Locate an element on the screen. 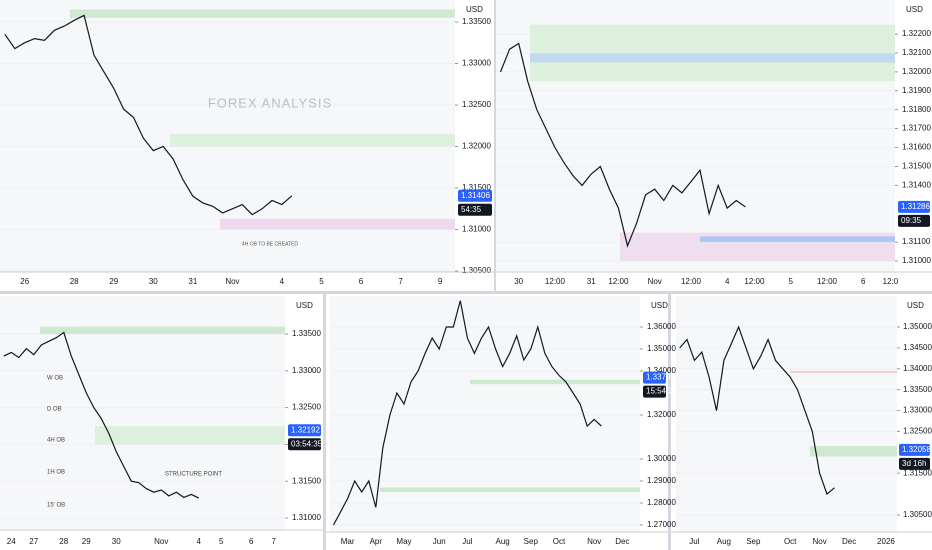  x-tick-label: Dec is located at coordinates (622, 541).